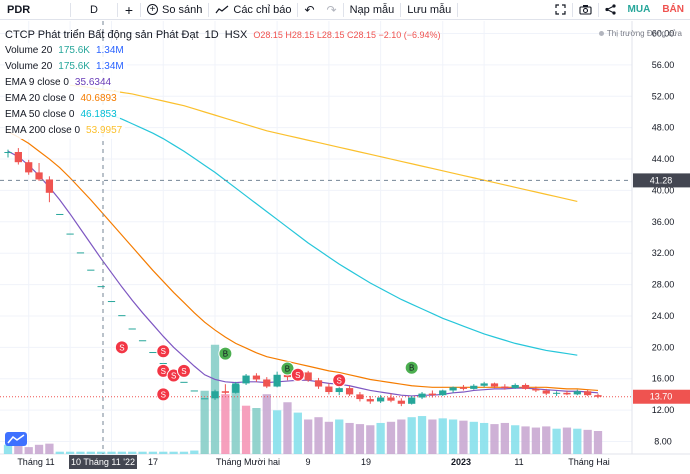 This screenshot has width=690, height=474. I want to click on fullscreen-button, so click(560, 10).